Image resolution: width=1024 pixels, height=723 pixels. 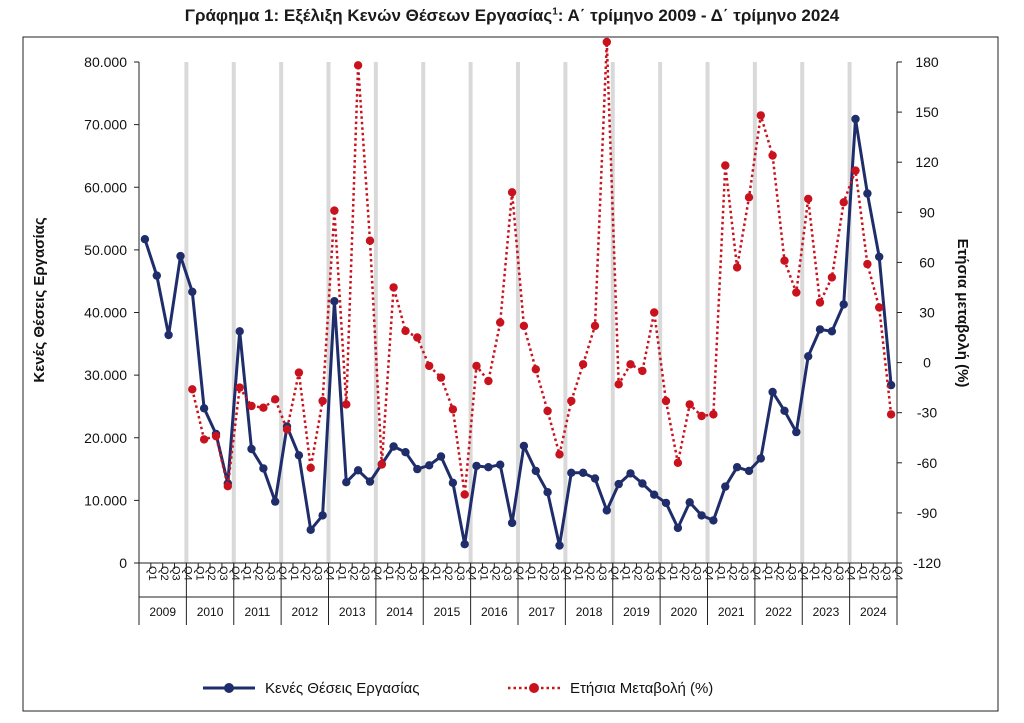 What do you see at coordinates (210, 612) in the screenshot?
I see `year-label: 2010` at bounding box center [210, 612].